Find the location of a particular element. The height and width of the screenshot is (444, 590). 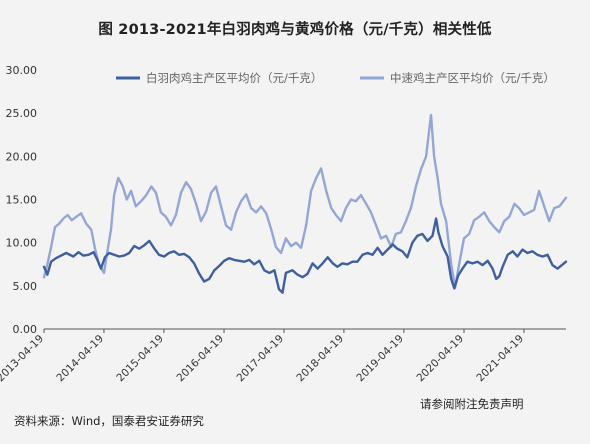

x-tick-label: 2015-04-19 is located at coordinates (140, 359).